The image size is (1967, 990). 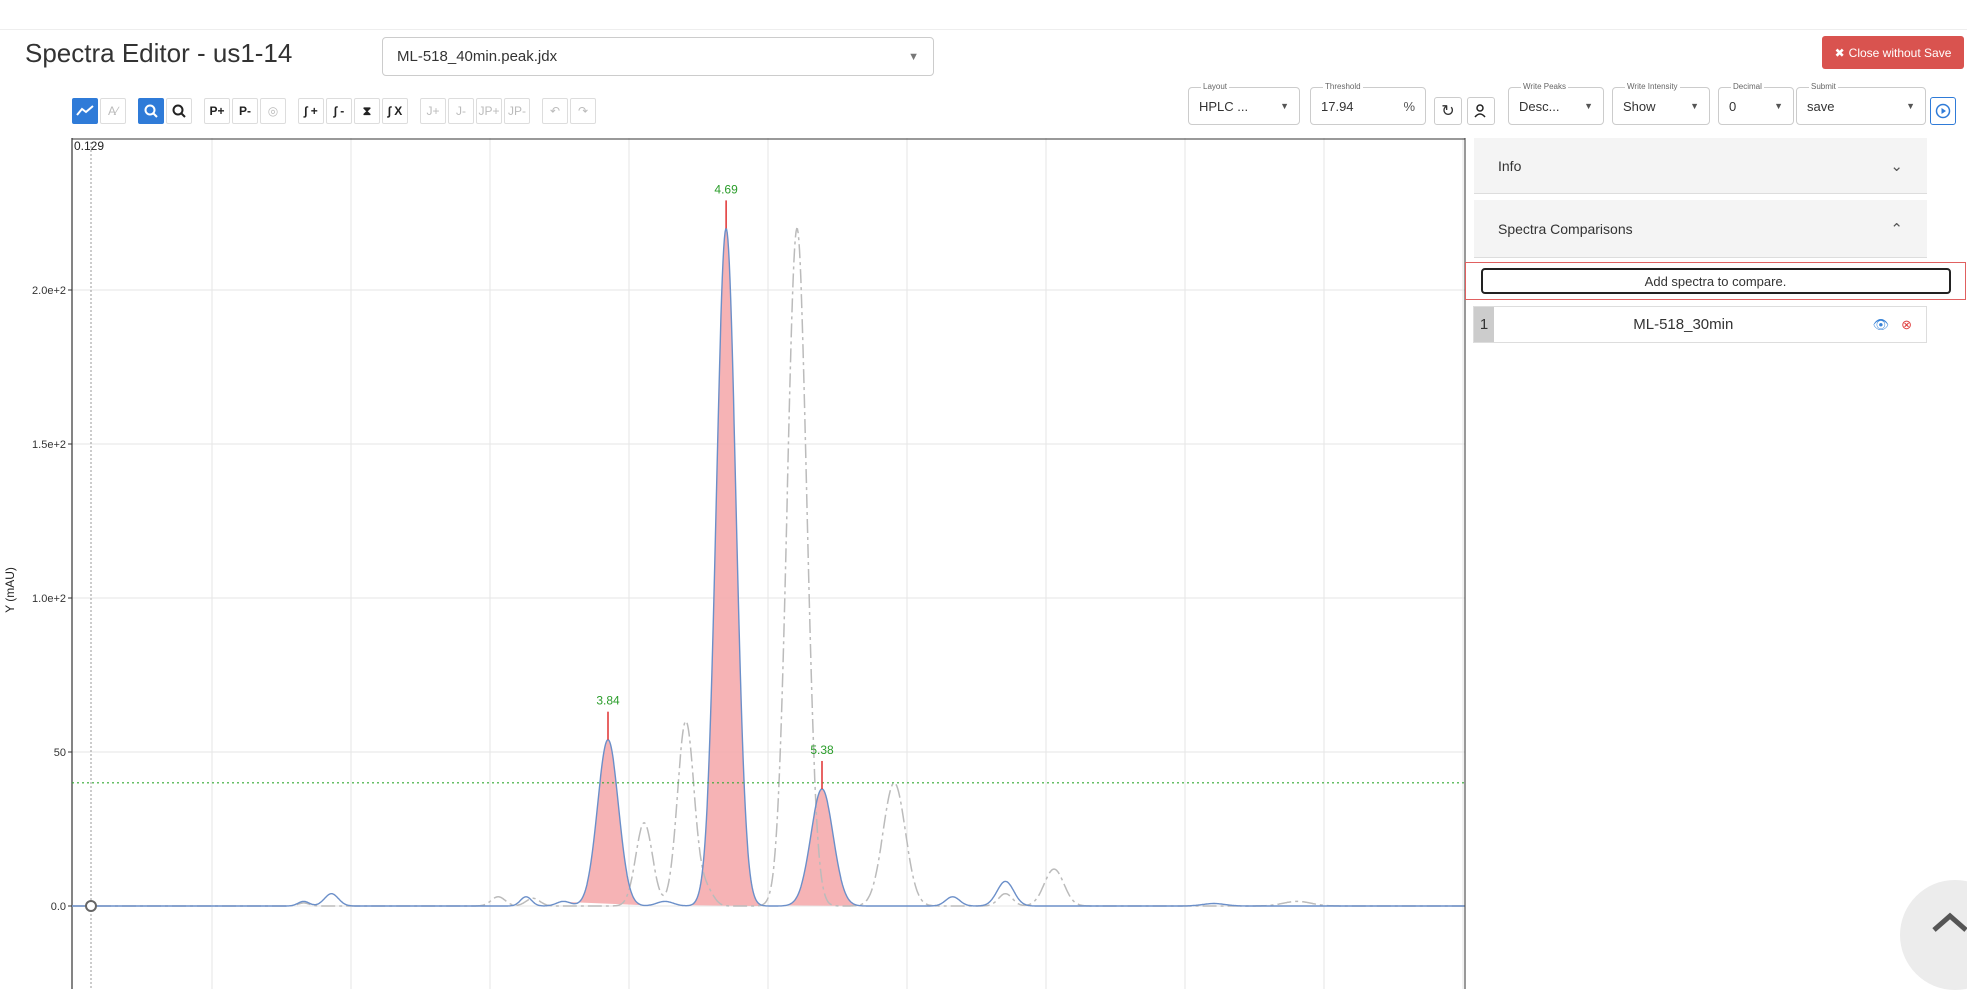 I want to click on submit-label: Submit, so click(x=1823, y=86).